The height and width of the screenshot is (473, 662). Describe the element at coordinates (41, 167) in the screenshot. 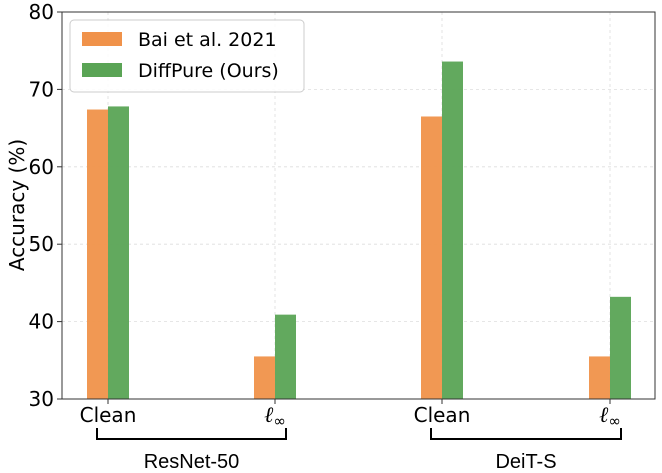

I see `y-tick-label: 60` at that location.